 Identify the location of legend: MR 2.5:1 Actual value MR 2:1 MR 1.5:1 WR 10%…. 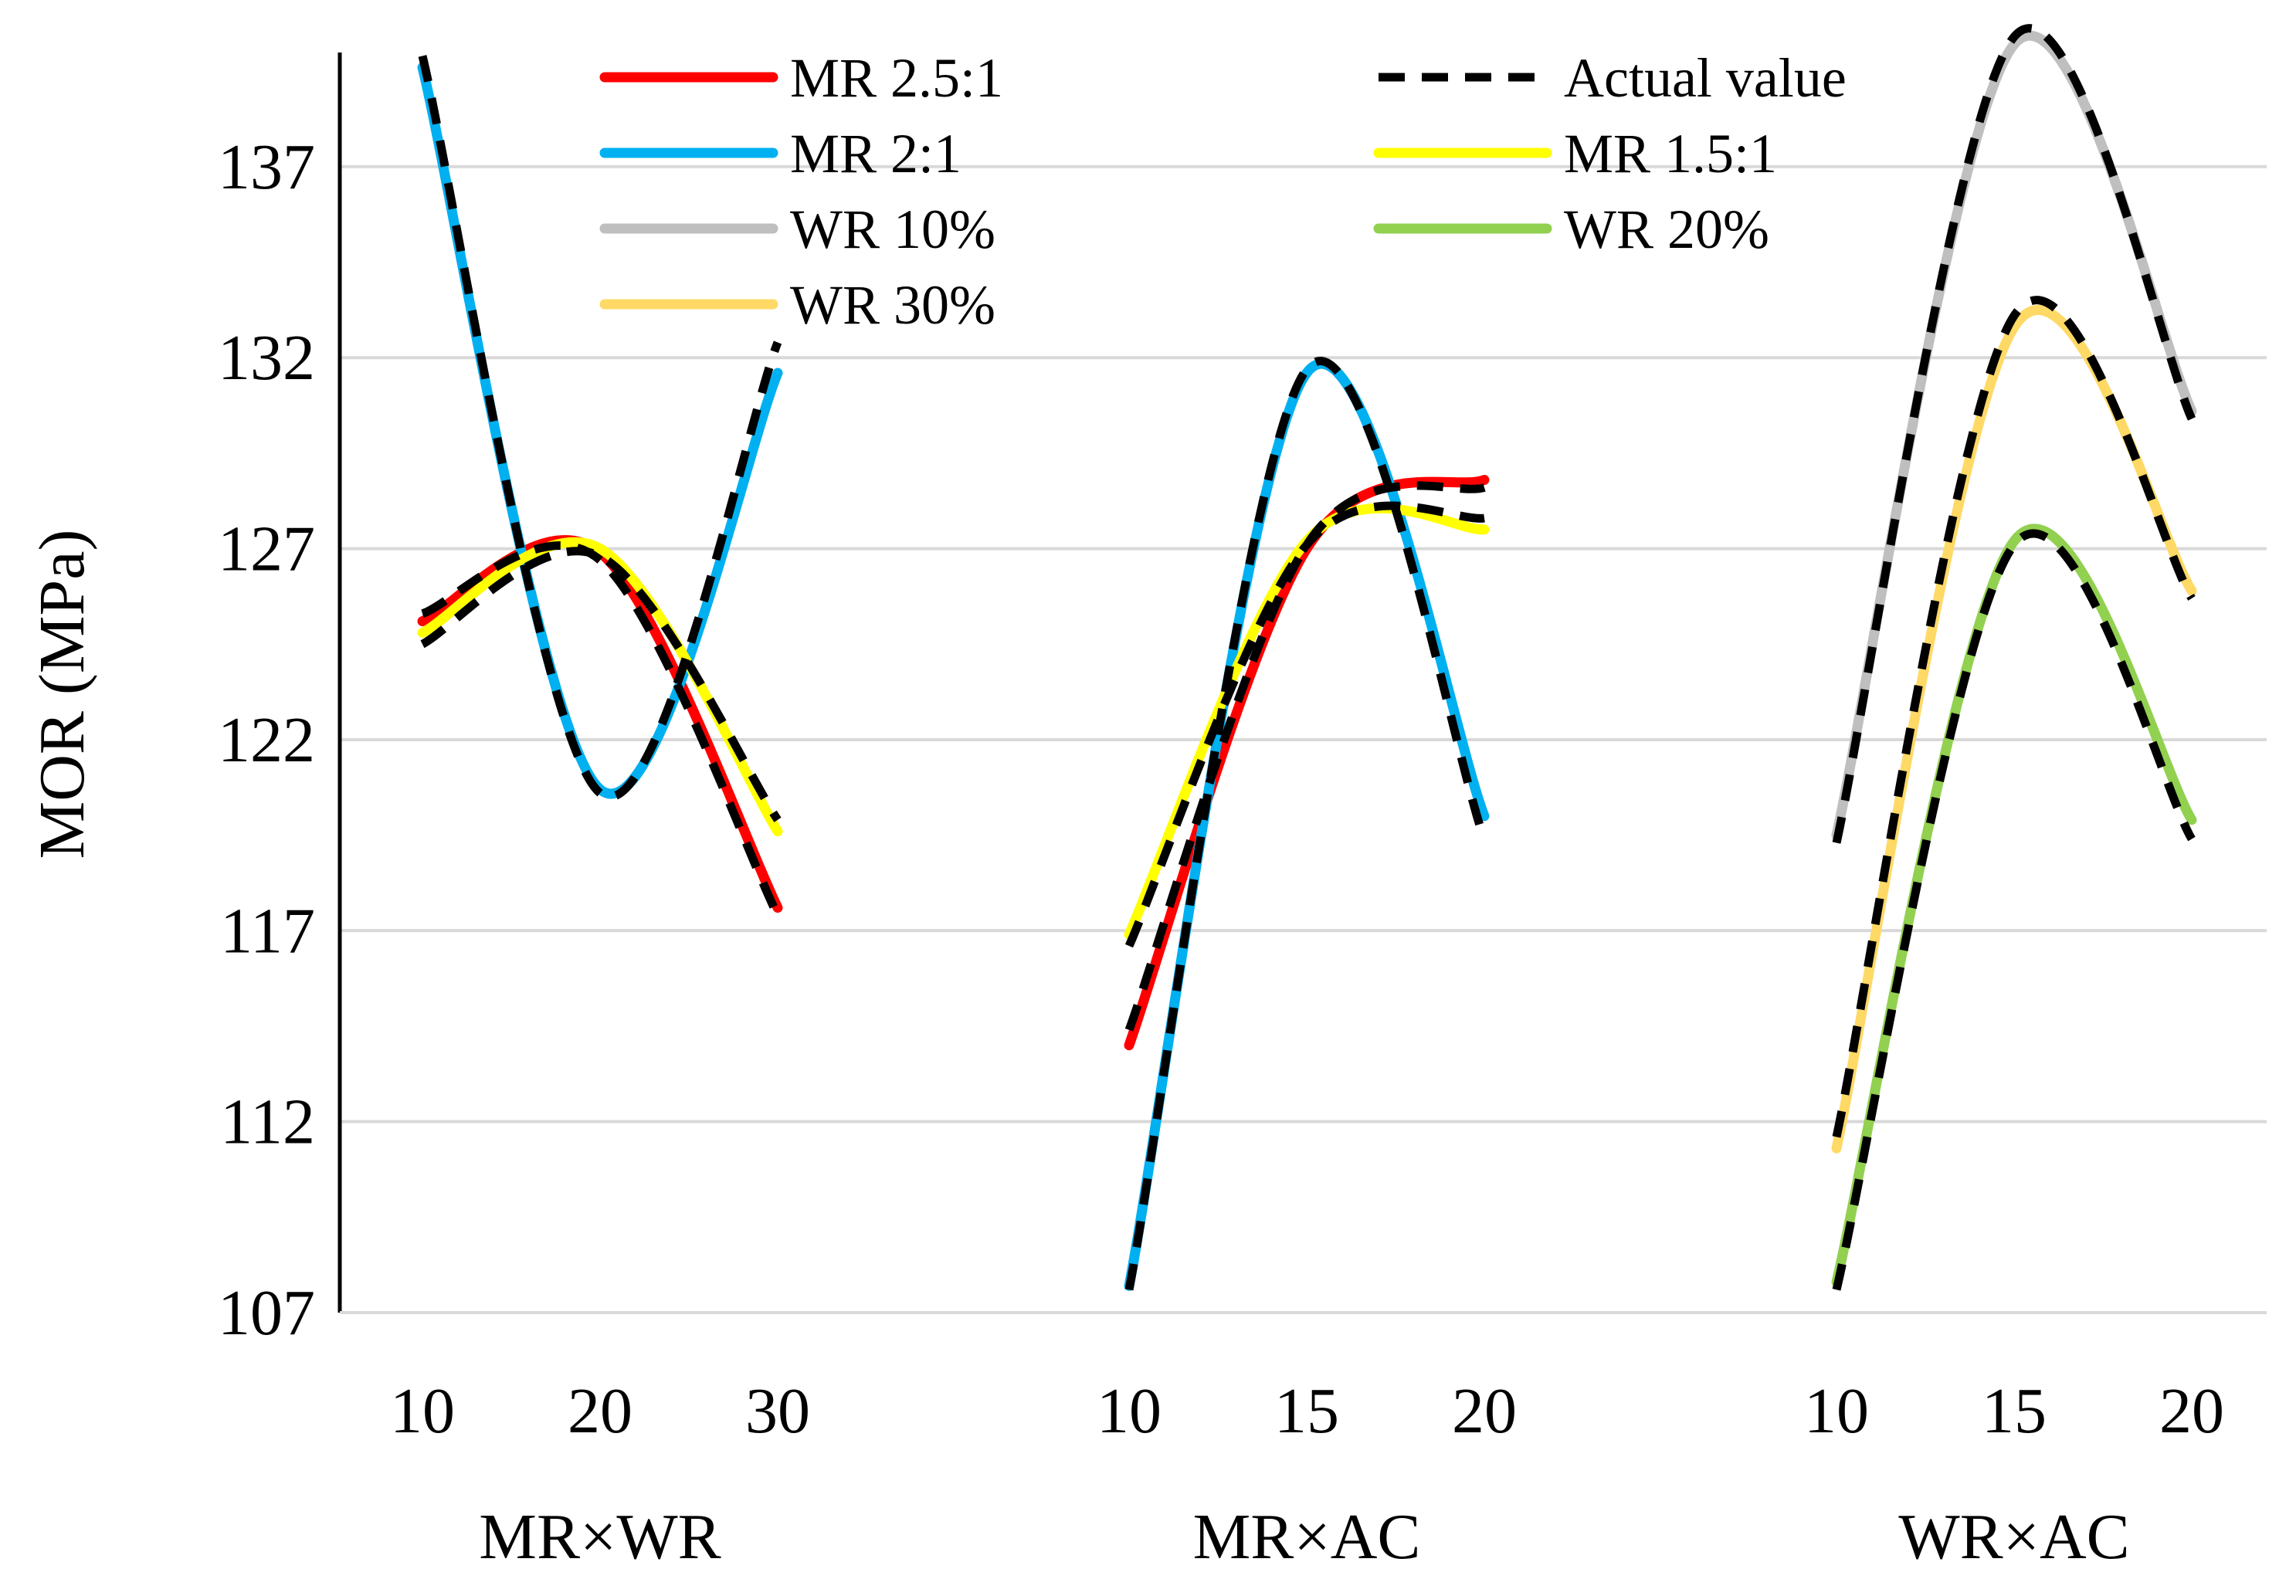
(1223, 191).